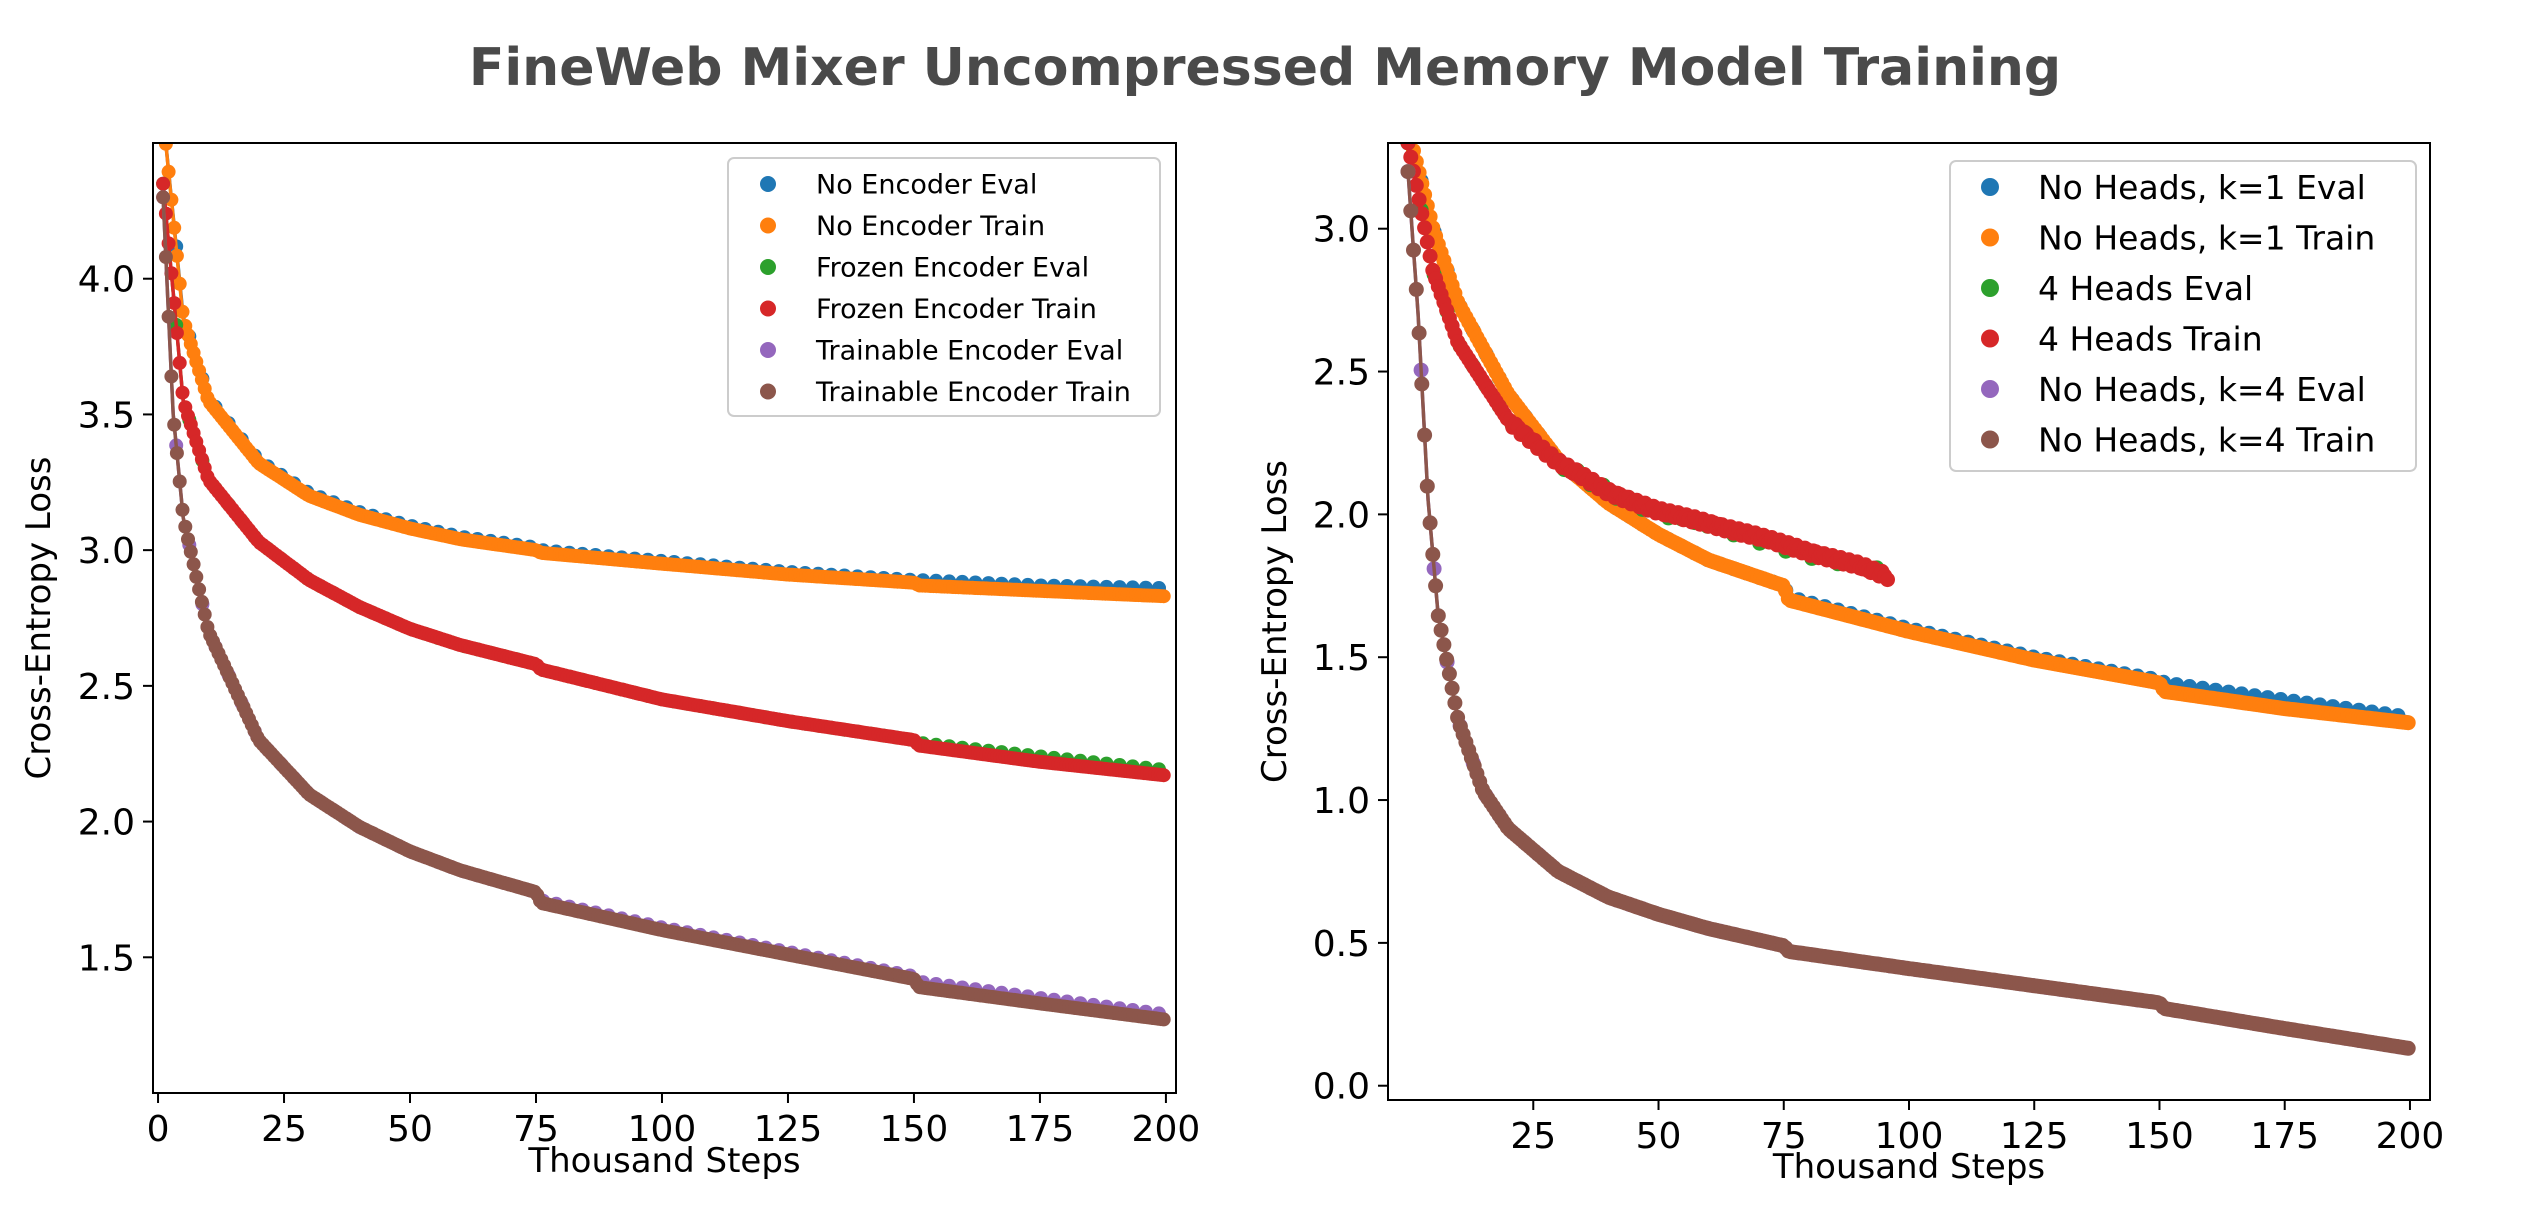 The width and height of the screenshot is (2530, 1211). What do you see at coordinates (663, 1161) in the screenshot?
I see `x-axis-label: Thousand Steps` at bounding box center [663, 1161].